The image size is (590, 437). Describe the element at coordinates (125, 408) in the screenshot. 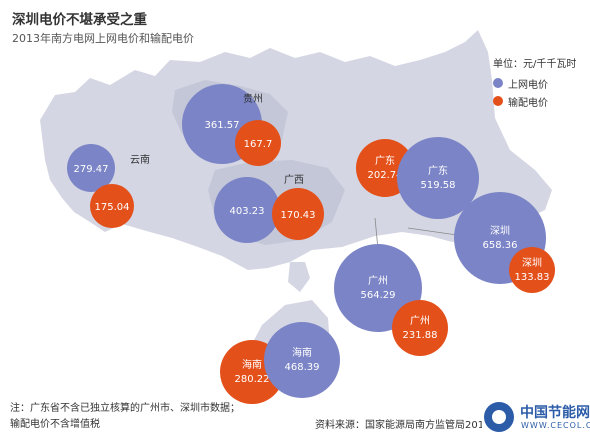

I see `footnote-line-1: 注：广东省不含已独立核算的广州市、深圳市数据；` at that location.